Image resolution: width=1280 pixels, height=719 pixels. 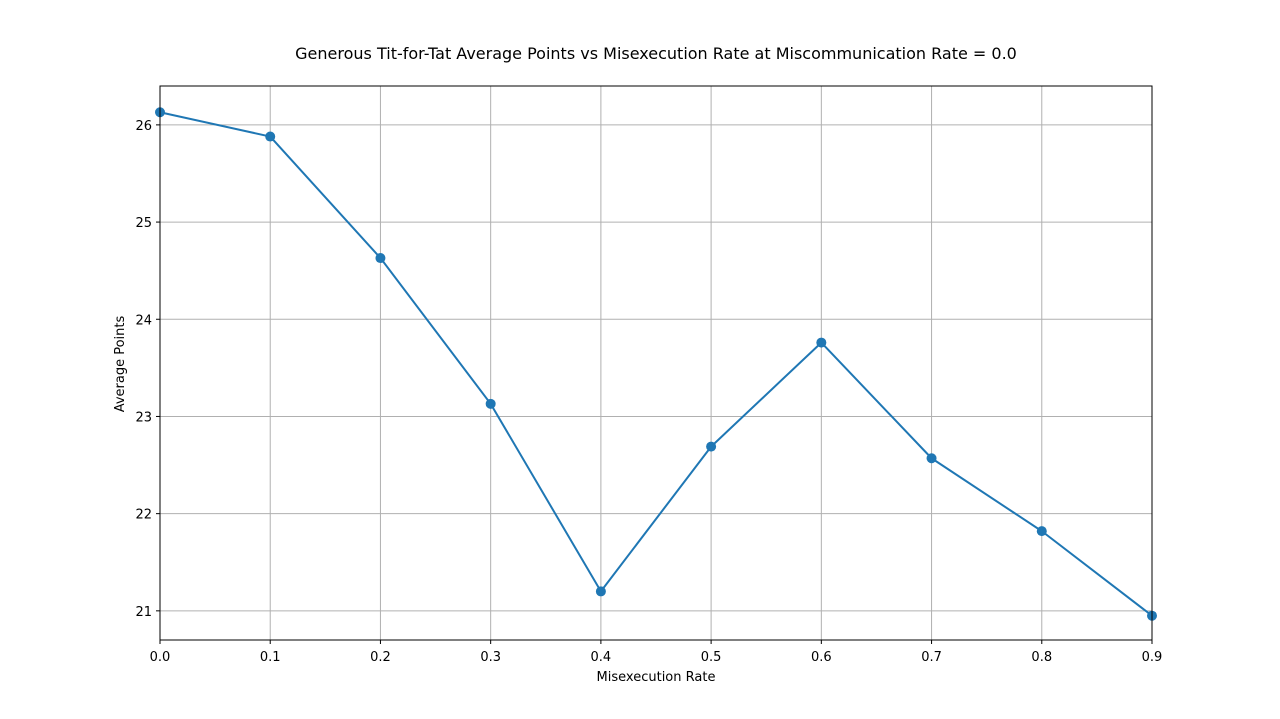 I want to click on y-tick-label: 26, so click(x=143, y=126).